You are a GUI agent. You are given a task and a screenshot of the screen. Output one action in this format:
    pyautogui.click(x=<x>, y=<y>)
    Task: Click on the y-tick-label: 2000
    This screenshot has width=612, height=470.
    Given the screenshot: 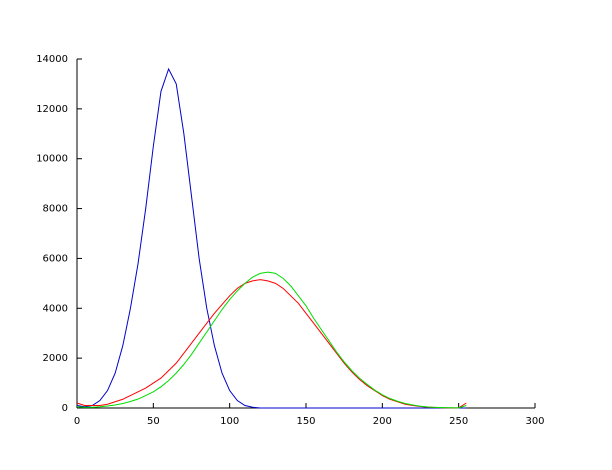 What is the action you would take?
    pyautogui.click(x=55, y=358)
    